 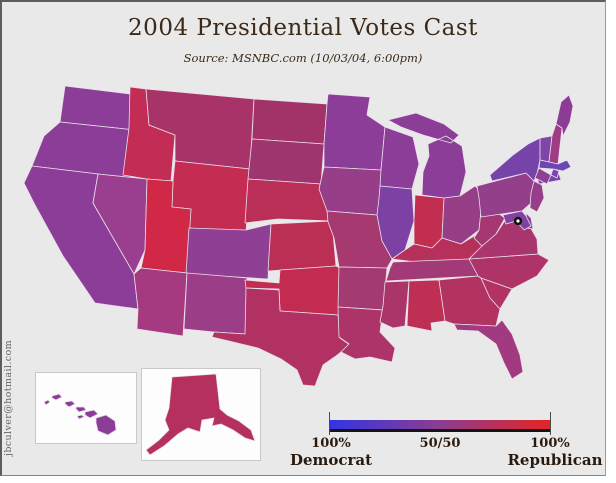 I want to click on legend-democrat-label: Democrat, so click(x=331, y=460).